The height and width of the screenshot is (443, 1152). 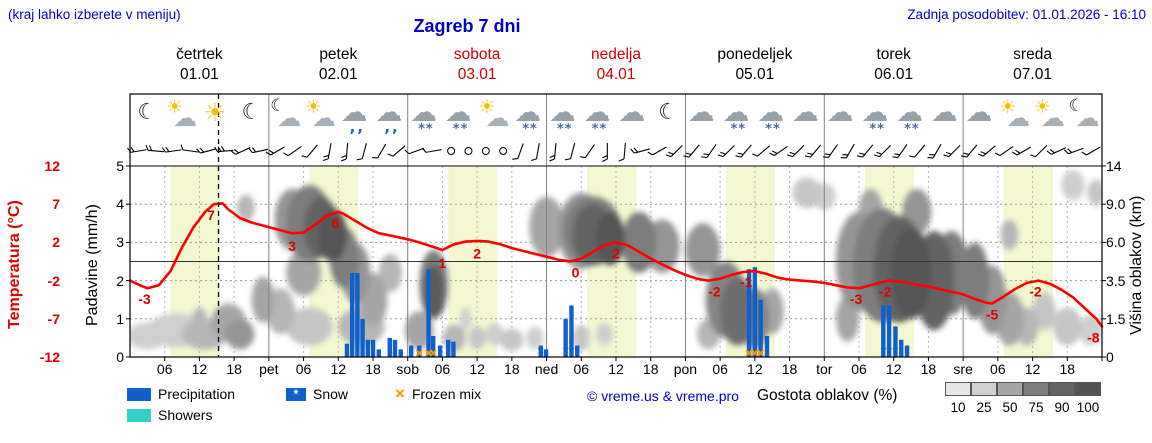 I want to click on legend-item-frozen-mix: × Frozen mix, so click(x=438, y=393).